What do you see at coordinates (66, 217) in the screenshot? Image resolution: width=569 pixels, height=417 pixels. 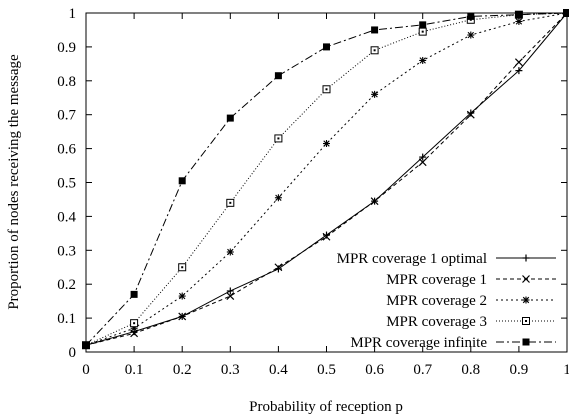 I see `y-tick-label: 0.4` at bounding box center [66, 217].